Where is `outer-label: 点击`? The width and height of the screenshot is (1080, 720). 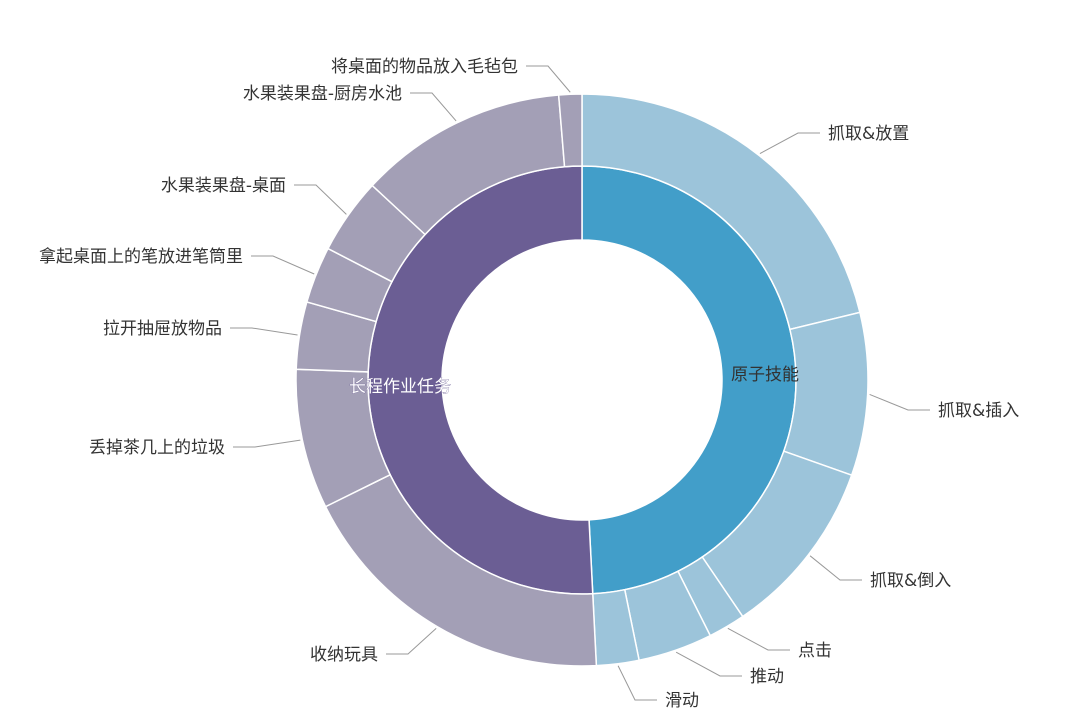
outer-label: 点击 is located at coordinates (815, 651).